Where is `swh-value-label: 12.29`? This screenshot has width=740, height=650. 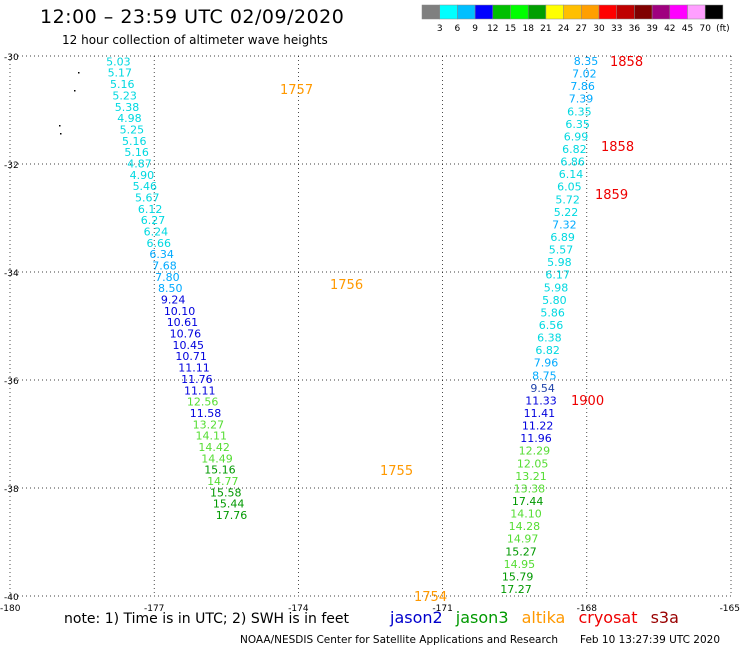
swh-value-label: 12.29 is located at coordinates (535, 451).